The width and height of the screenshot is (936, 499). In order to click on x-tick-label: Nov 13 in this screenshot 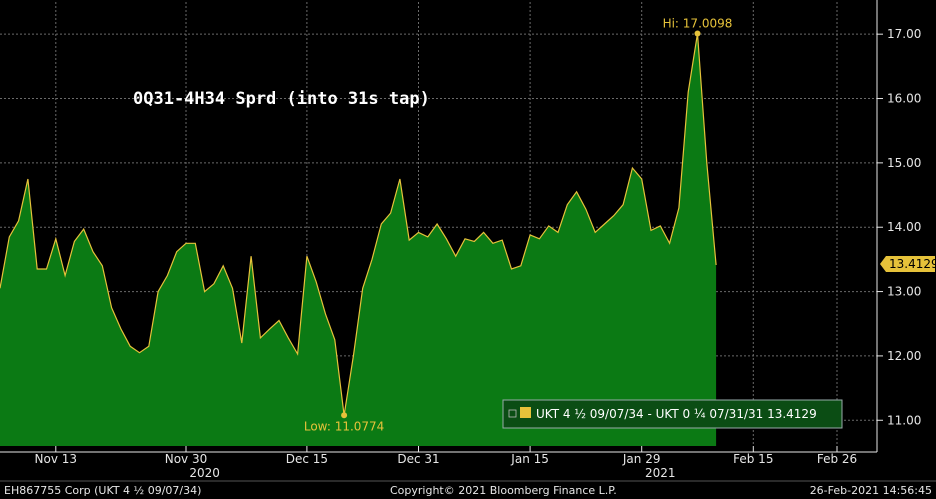, I will do `click(56, 459)`.